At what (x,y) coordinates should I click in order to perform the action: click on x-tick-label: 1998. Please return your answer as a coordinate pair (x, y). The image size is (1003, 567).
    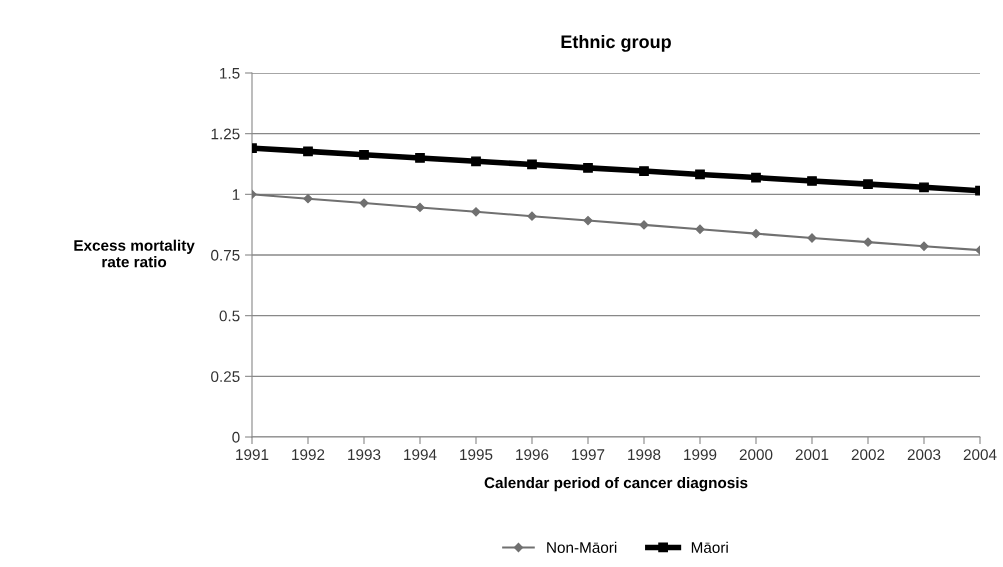
    Looking at the image, I should click on (644, 455).